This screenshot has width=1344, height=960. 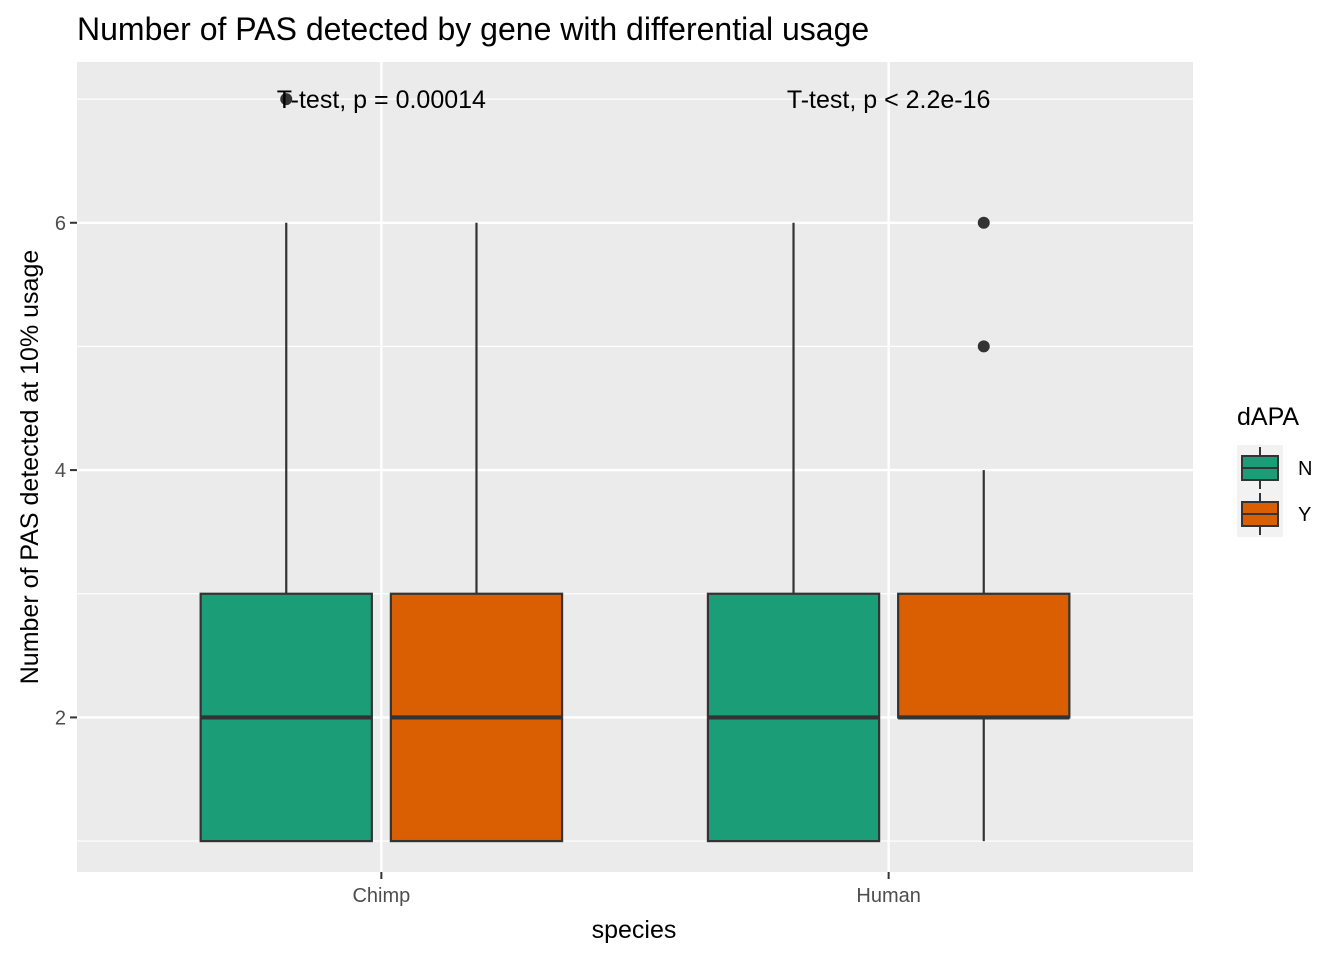 What do you see at coordinates (60, 224) in the screenshot?
I see `y-tick-label: 6` at bounding box center [60, 224].